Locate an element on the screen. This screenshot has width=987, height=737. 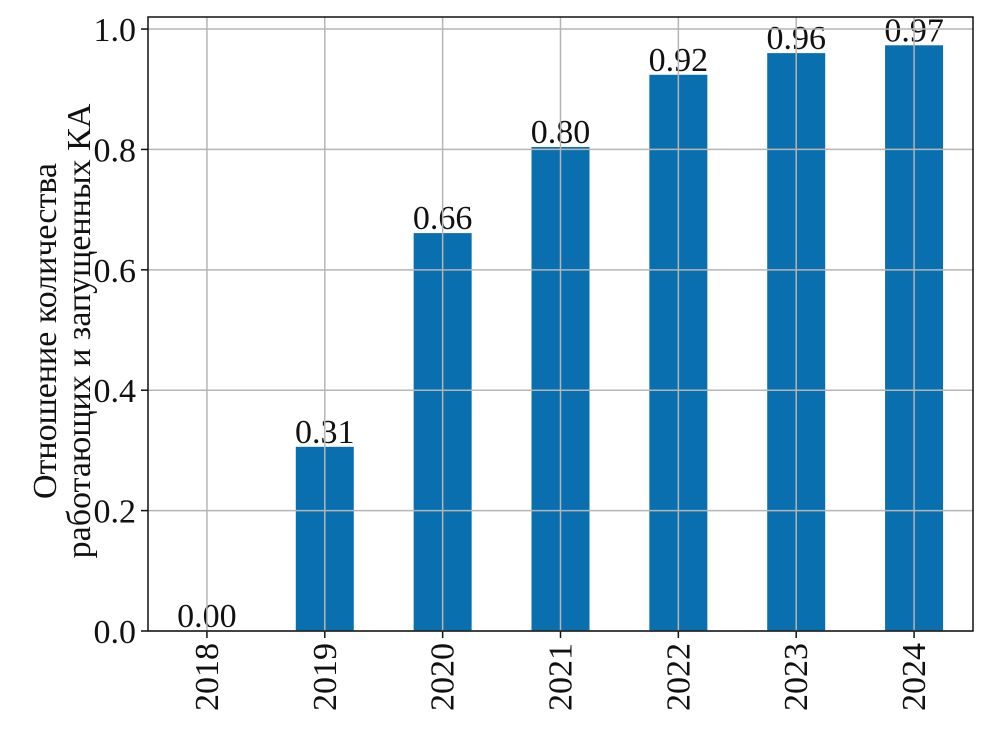
y-tick-label: 0.4 is located at coordinates (115, 391).